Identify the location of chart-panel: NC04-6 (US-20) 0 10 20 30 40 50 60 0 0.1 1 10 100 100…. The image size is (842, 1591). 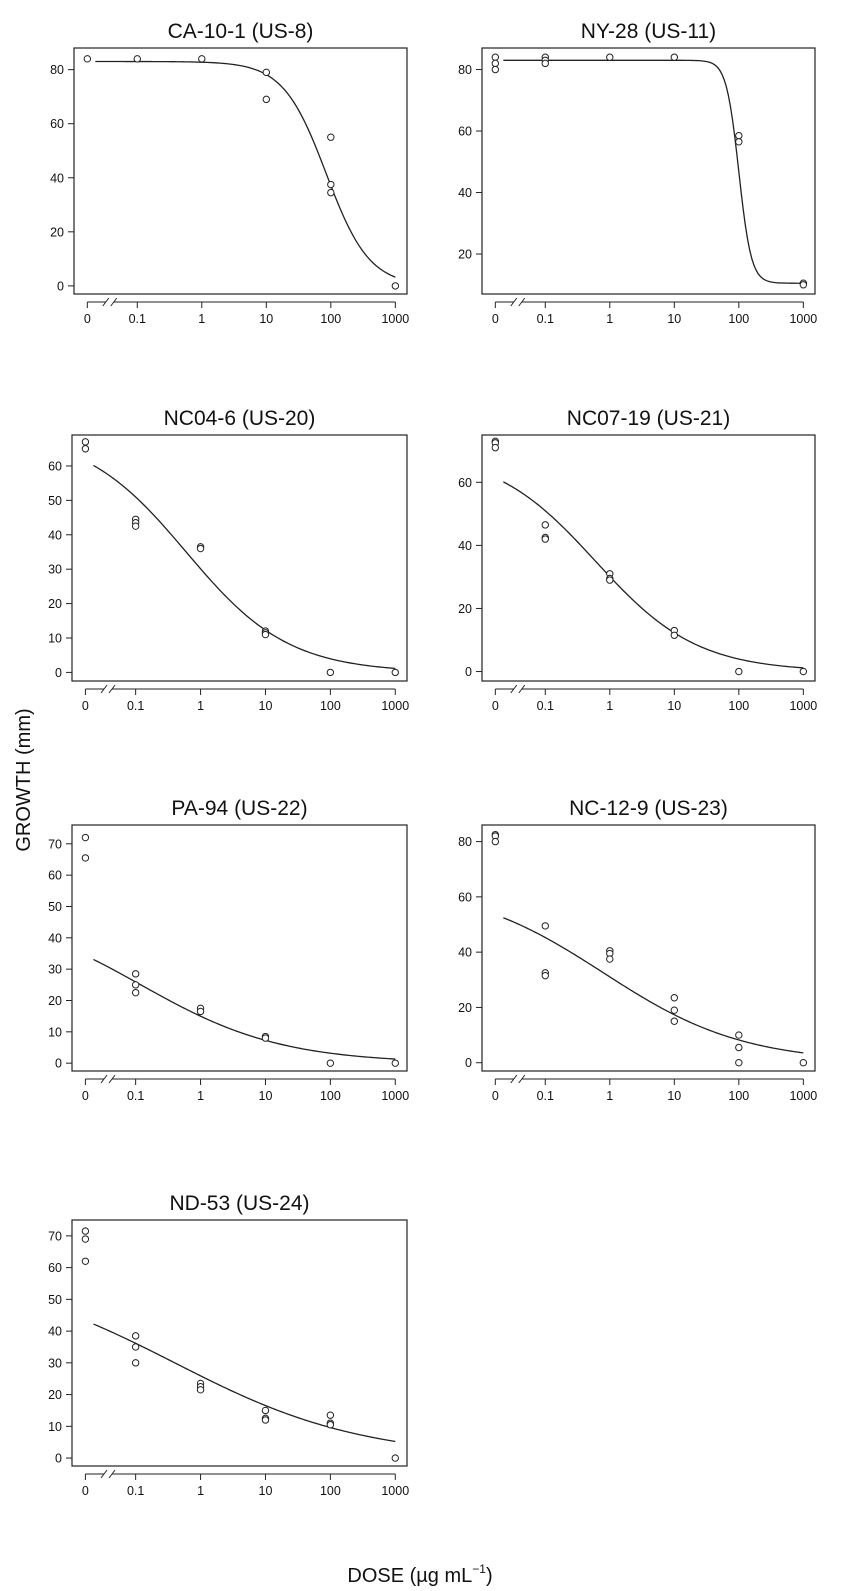
(228, 560).